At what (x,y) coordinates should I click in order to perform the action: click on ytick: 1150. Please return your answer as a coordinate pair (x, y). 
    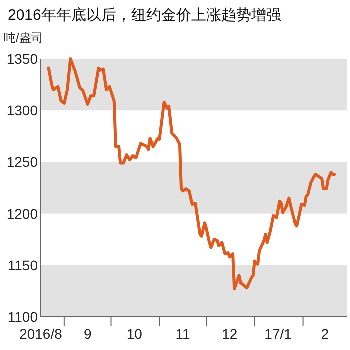
    Looking at the image, I should click on (23, 265).